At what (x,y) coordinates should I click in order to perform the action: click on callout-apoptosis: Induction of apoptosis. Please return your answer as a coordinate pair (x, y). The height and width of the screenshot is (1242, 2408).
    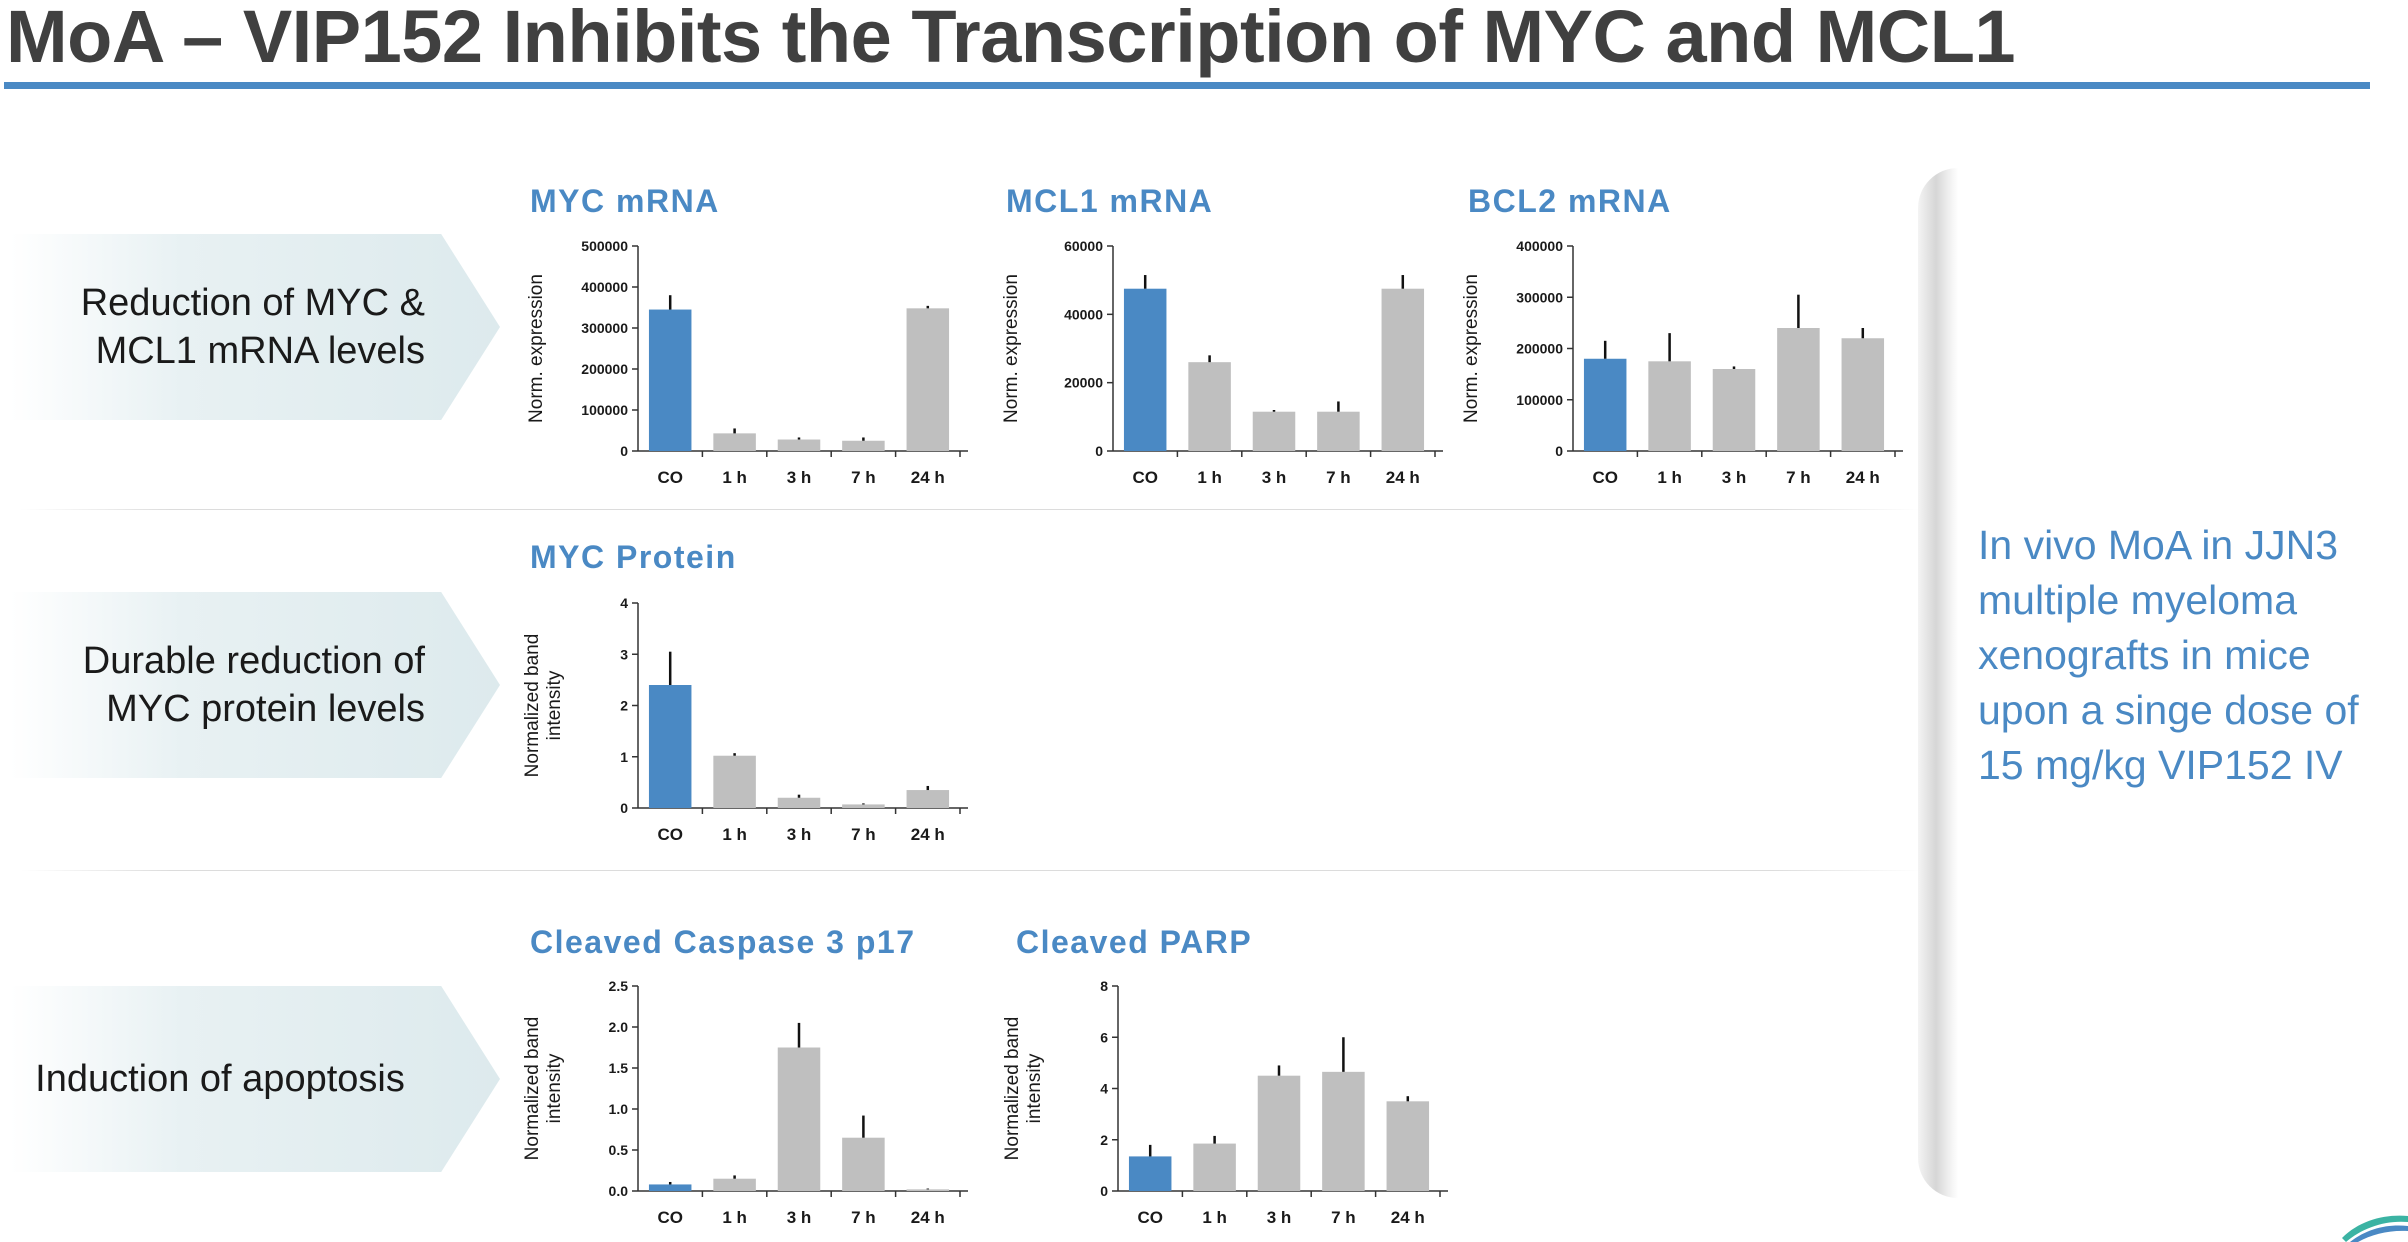
    Looking at the image, I should click on (255, 1079).